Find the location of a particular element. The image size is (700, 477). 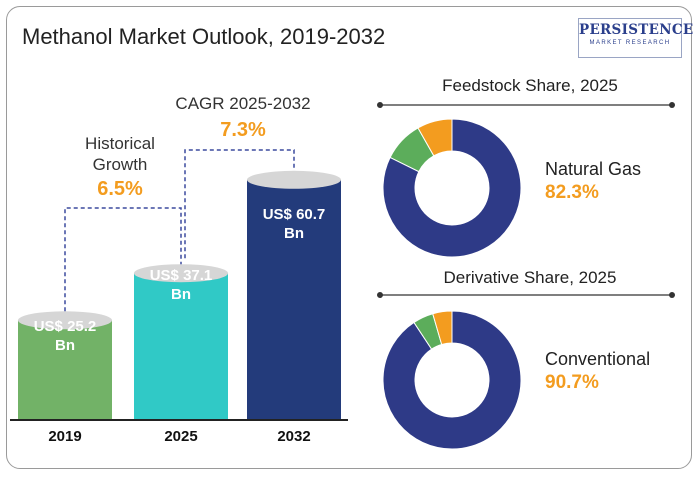

bar-top-2032 is located at coordinates (294, 179).